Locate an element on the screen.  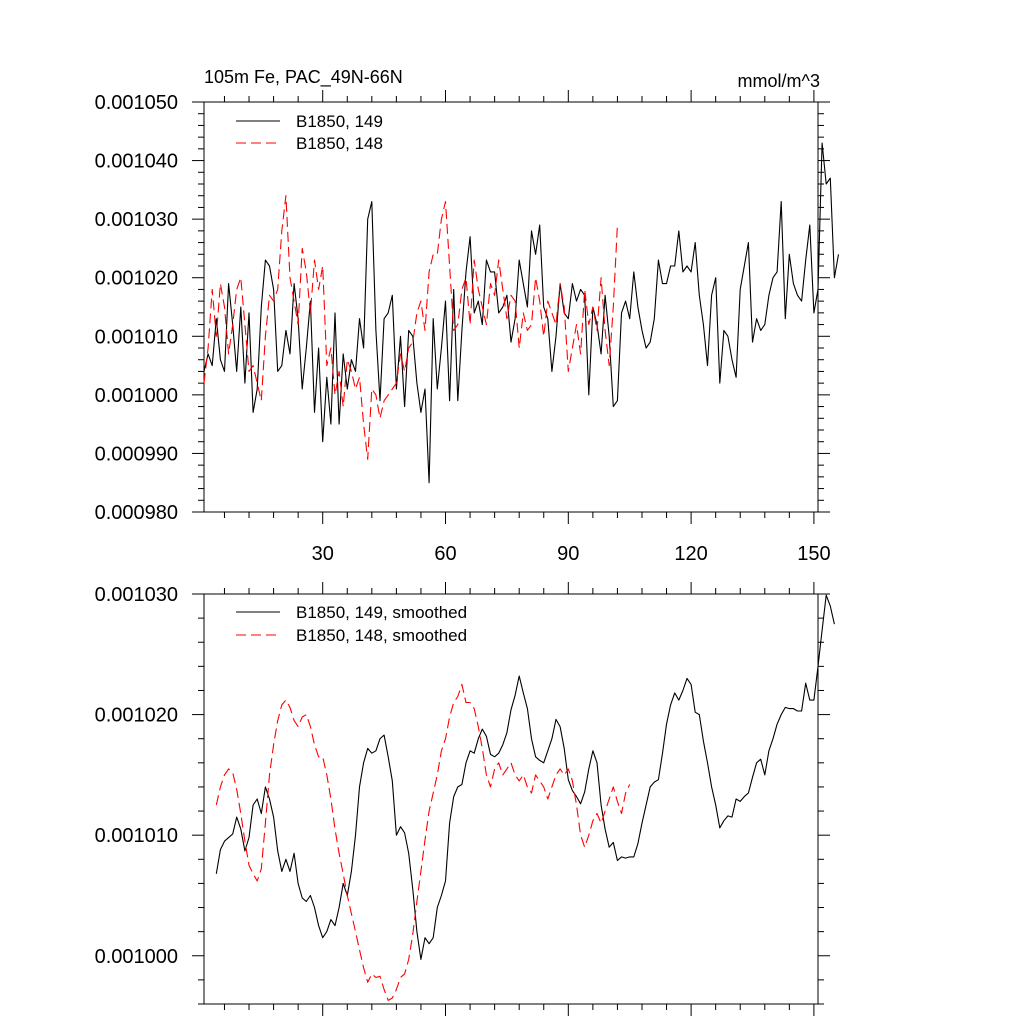
legend-label-148: B1850, 148 is located at coordinates (339, 143).